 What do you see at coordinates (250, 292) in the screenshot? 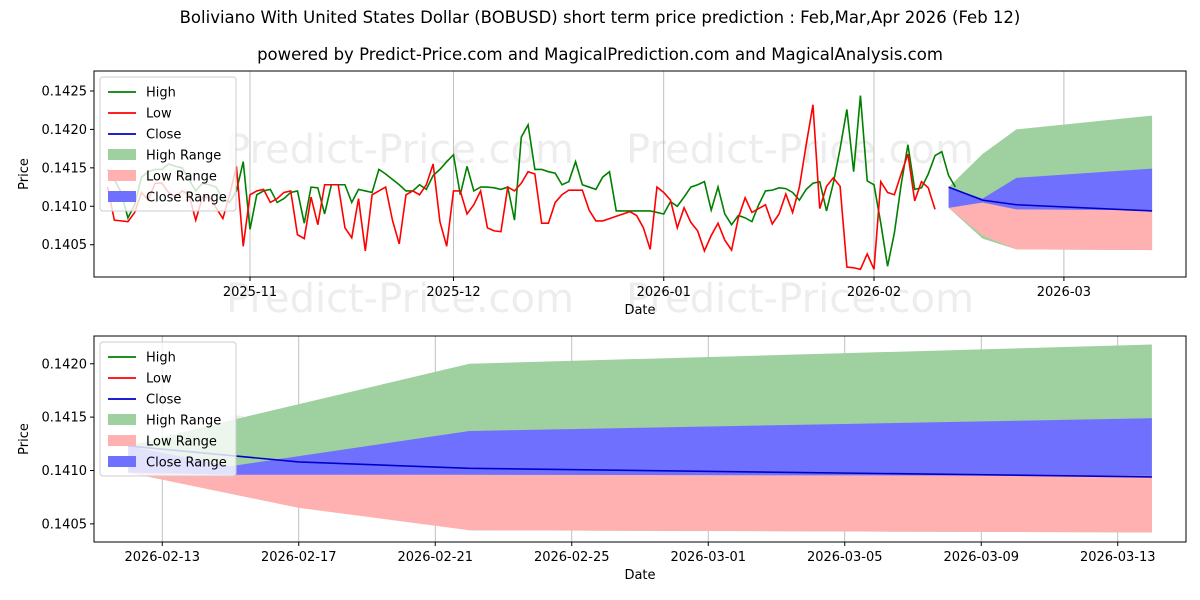
I see `x-tick-label: 2025-11` at bounding box center [250, 292].